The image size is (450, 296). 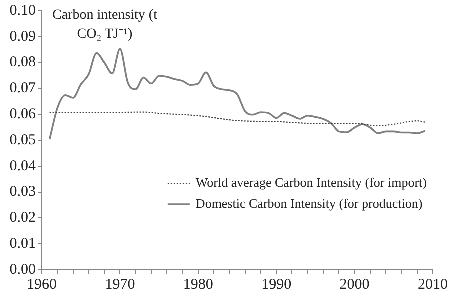 What do you see at coordinates (23, 140) in the screenshot?
I see `y-tick-label: 0.05` at bounding box center [23, 140].